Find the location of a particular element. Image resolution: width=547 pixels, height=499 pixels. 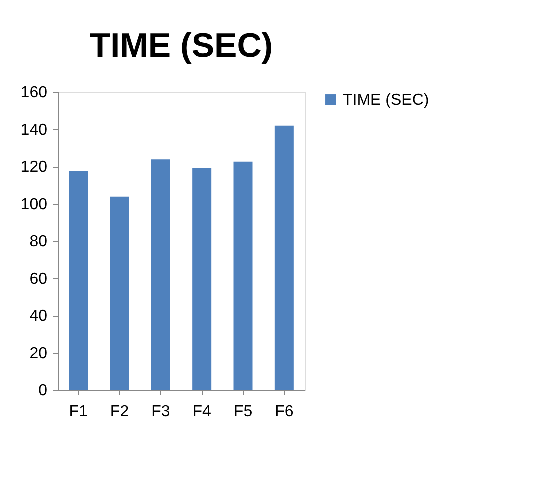

x-tick-label: F4 is located at coordinates (202, 412).